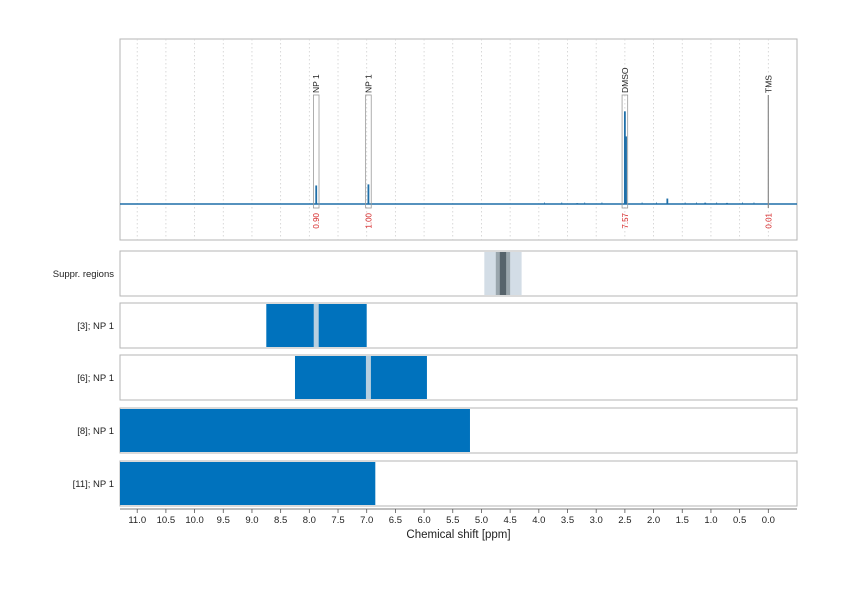 This screenshot has width=842, height=595. Describe the element at coordinates (95, 378) in the screenshot. I see `row-label: [6]; NP 1` at that location.